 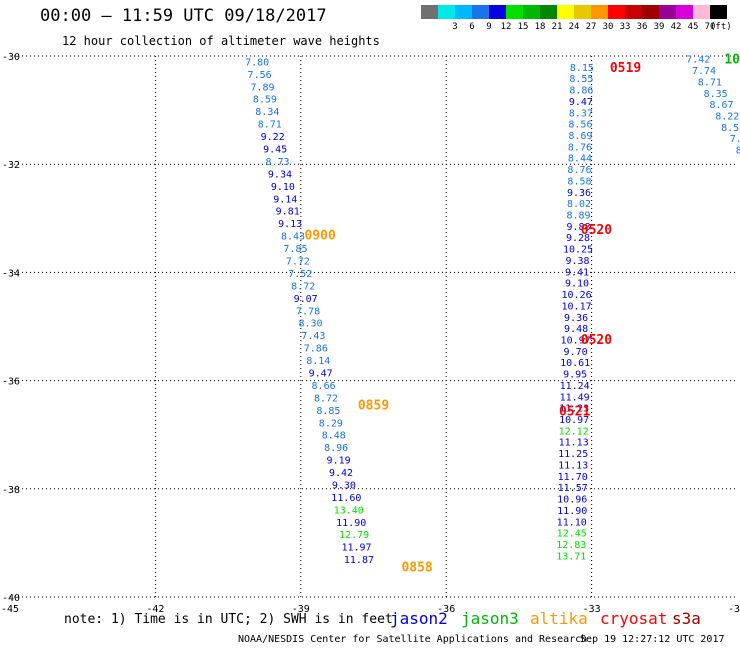 What do you see at coordinates (11, 165) in the screenshot?
I see `y-tick-label: -32` at bounding box center [11, 165].